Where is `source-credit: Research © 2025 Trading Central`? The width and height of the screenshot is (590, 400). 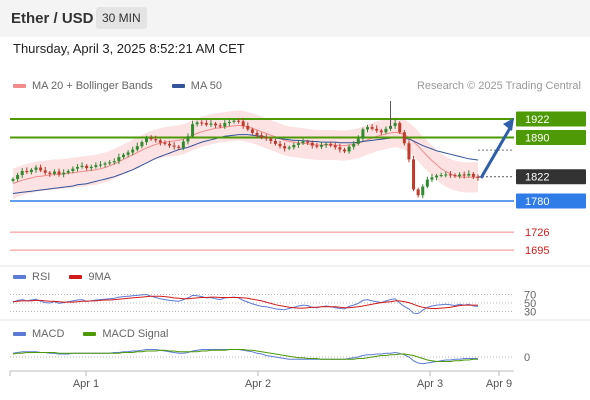
source-credit: Research © 2025 Trading Central is located at coordinates (498, 86).